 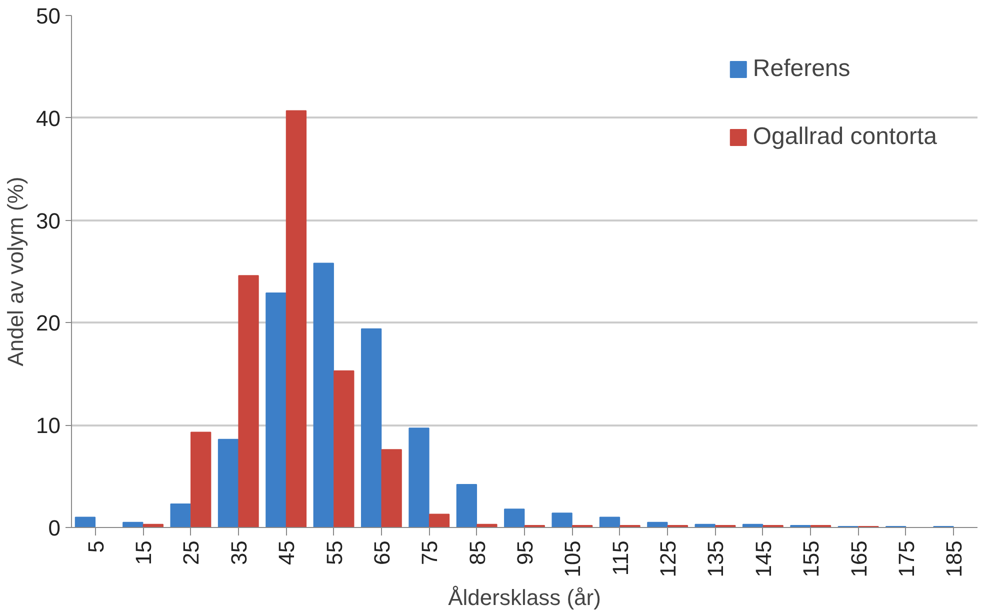 What do you see at coordinates (143, 552) in the screenshot?
I see `x-tick-label: 15` at bounding box center [143, 552].